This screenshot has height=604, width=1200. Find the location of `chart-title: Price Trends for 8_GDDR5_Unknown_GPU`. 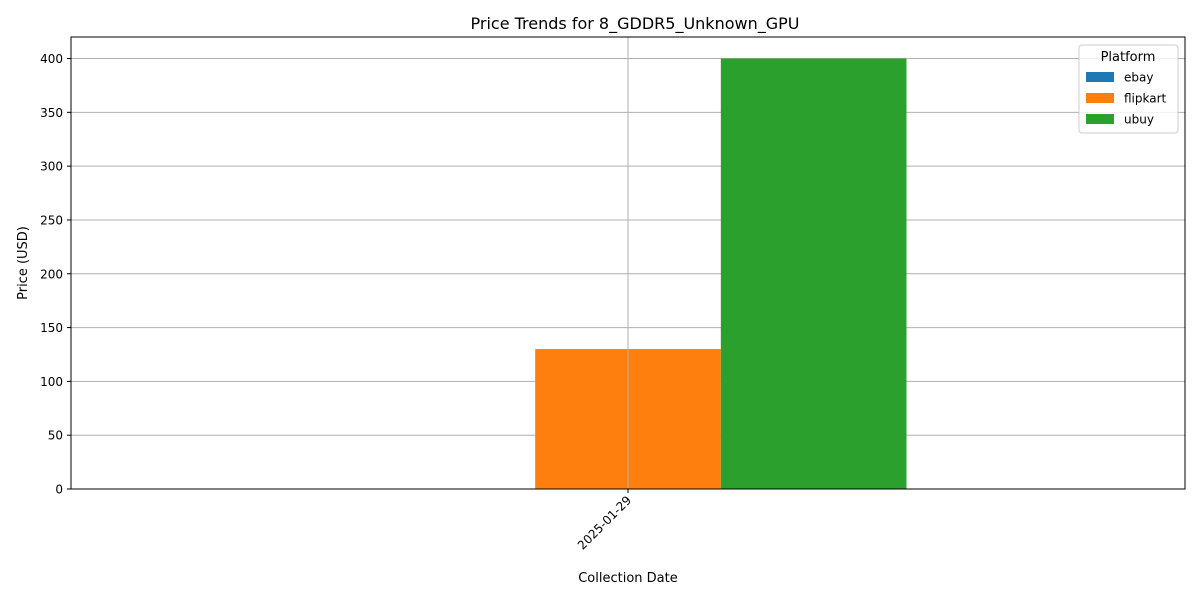

chart-title: Price Trends for 8_GDDR5_Unknown_GPU is located at coordinates (635, 24).